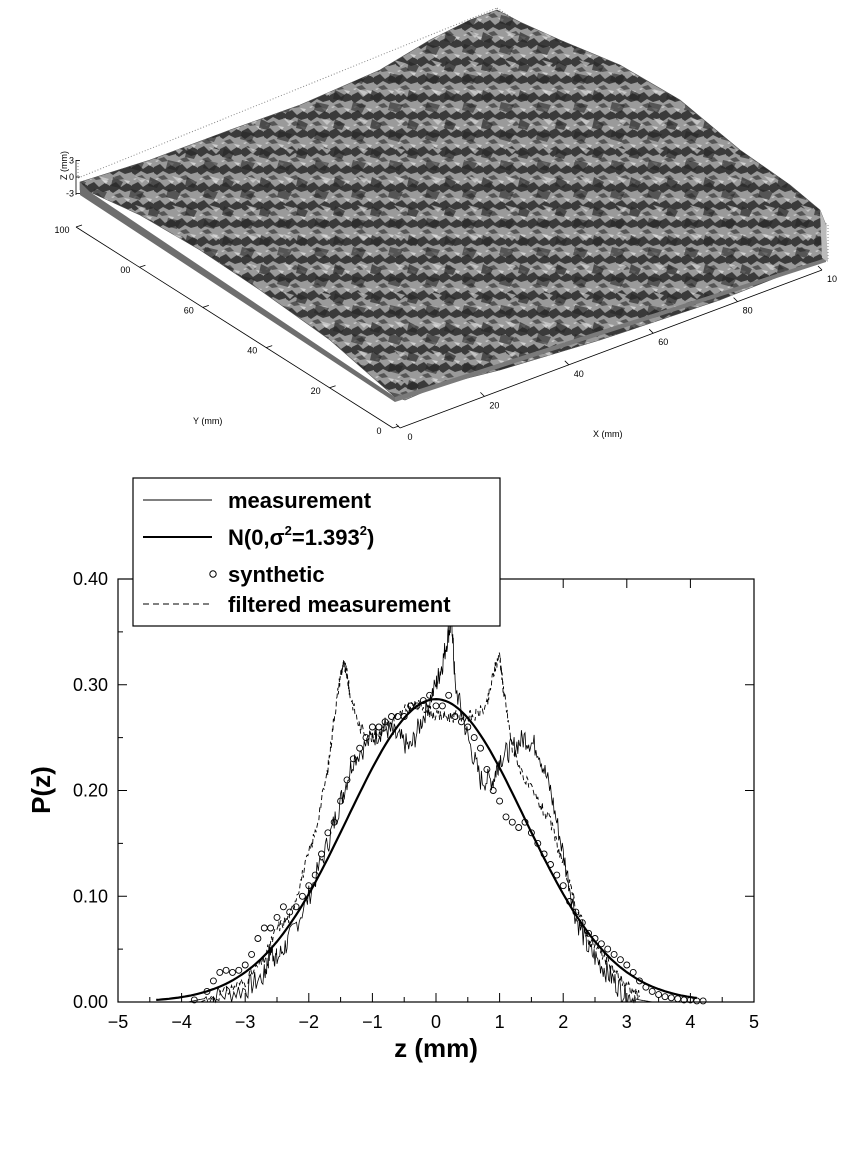 This screenshot has width=846, height=1153. What do you see at coordinates (61, 230) in the screenshot?
I see `surface-y-tick-label: 100` at bounding box center [61, 230].